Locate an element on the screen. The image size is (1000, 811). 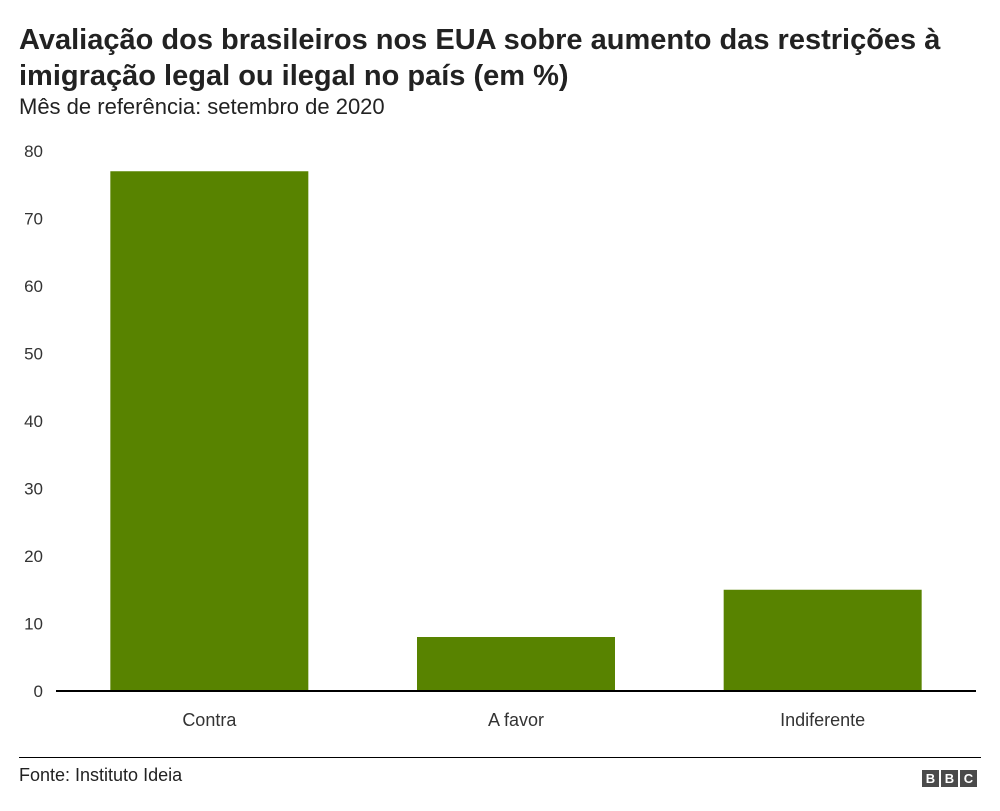
y-tick-label: 40 is located at coordinates (33, 421).